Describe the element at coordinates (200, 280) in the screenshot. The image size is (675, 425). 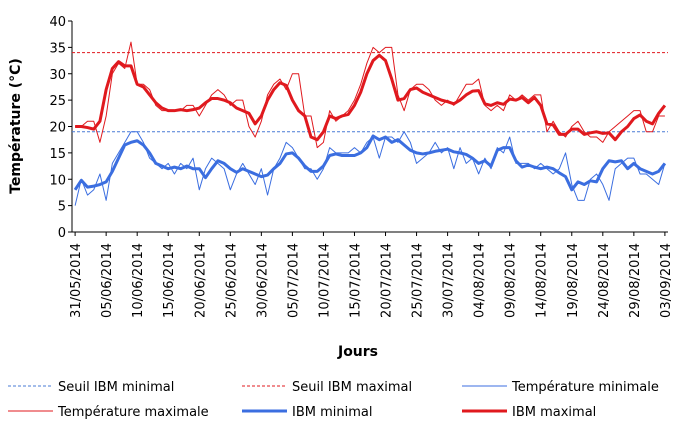
I see `x-tick-label: 20/06/2014` at that location.